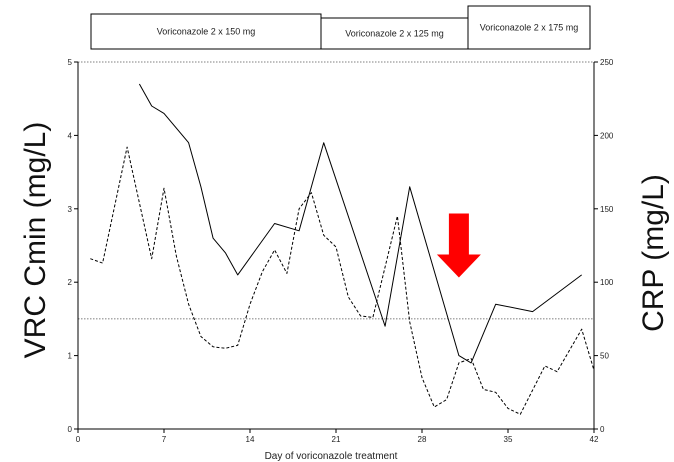 The height and width of the screenshot is (462, 674). Describe the element at coordinates (604, 356) in the screenshot. I see `y-right-tick-label: 50` at that location.